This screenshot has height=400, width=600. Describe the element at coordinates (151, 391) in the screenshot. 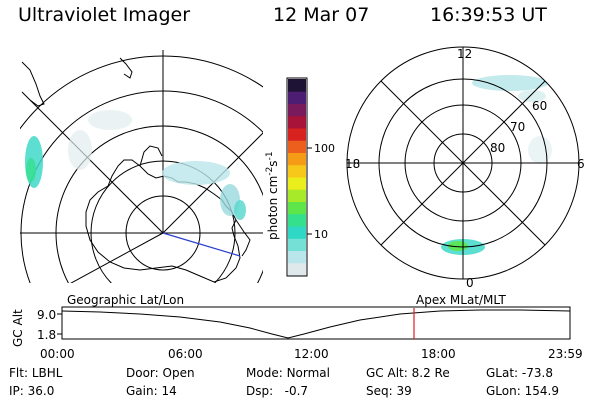

I see `info-gain: Gain: 14` at that location.